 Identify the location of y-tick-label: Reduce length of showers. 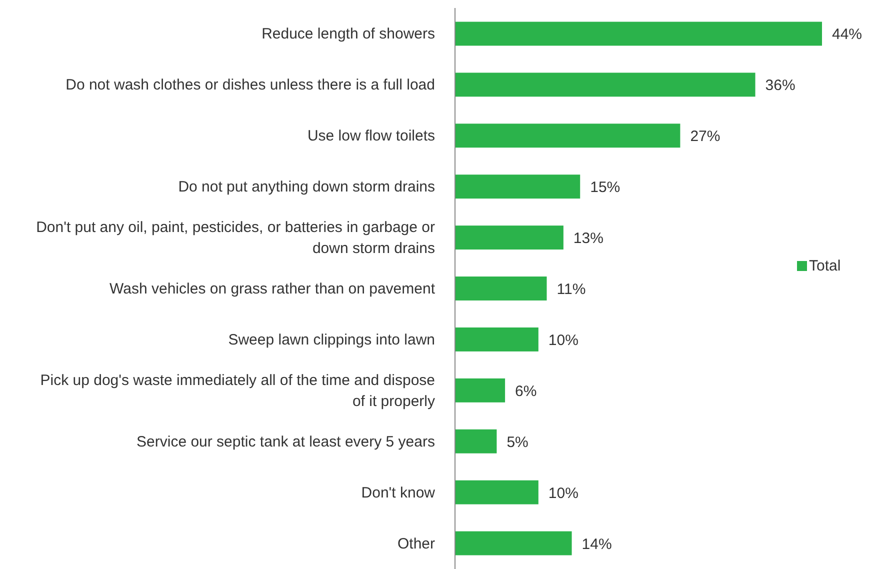
(348, 33).